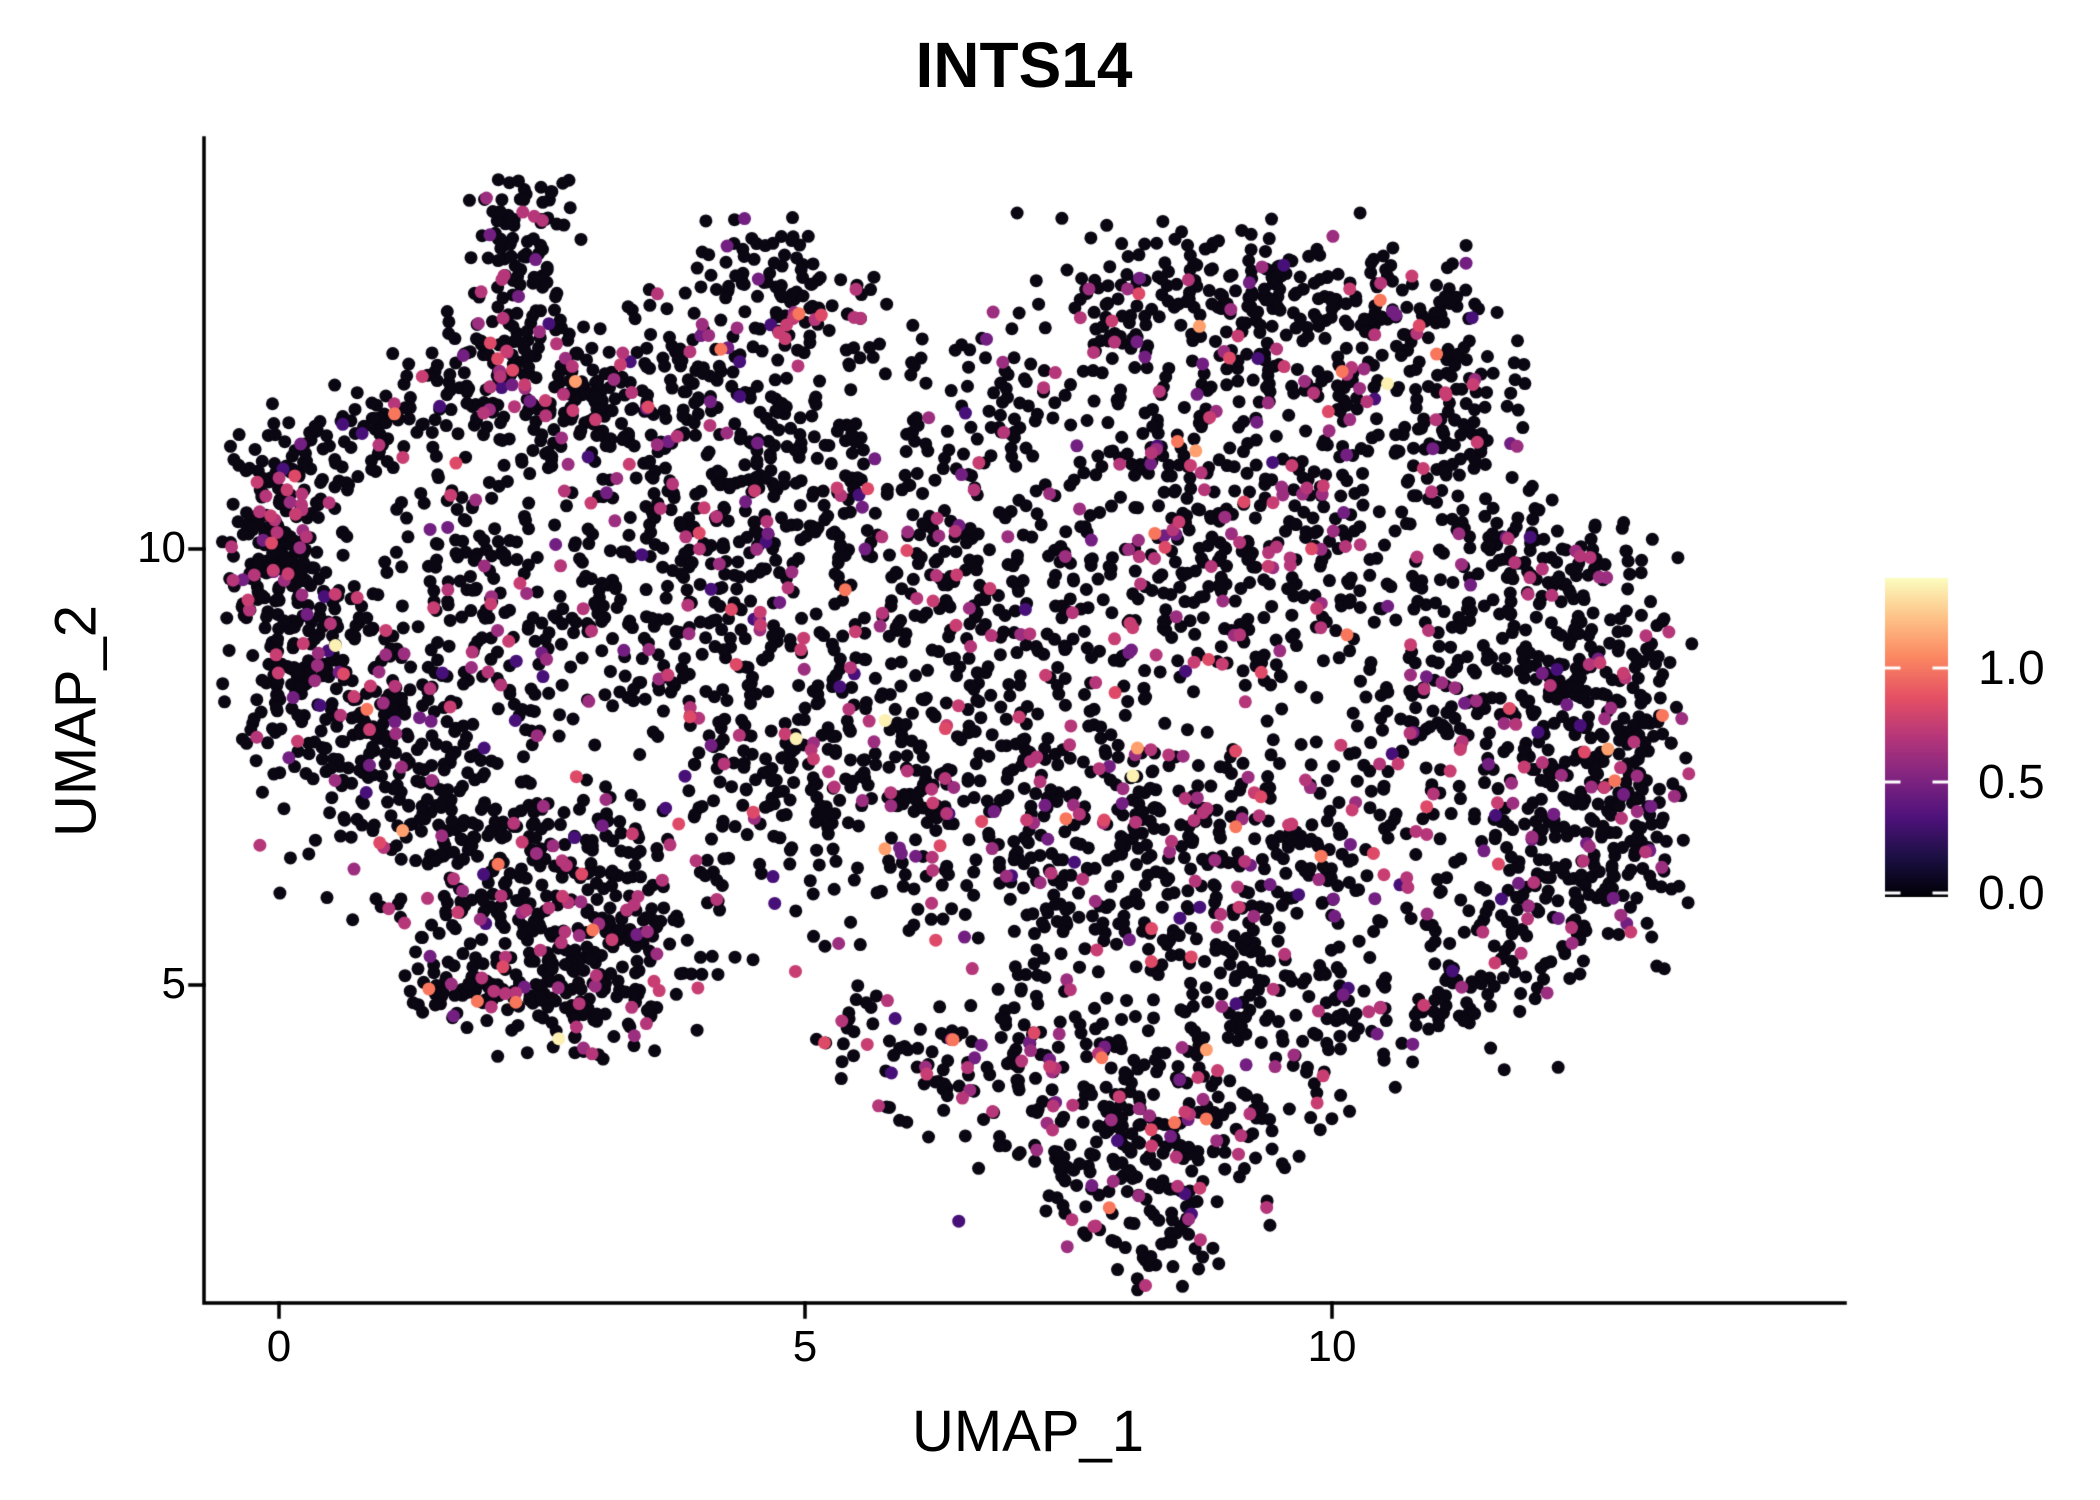  I want to click on x-tick-label: 0, so click(279, 1346).